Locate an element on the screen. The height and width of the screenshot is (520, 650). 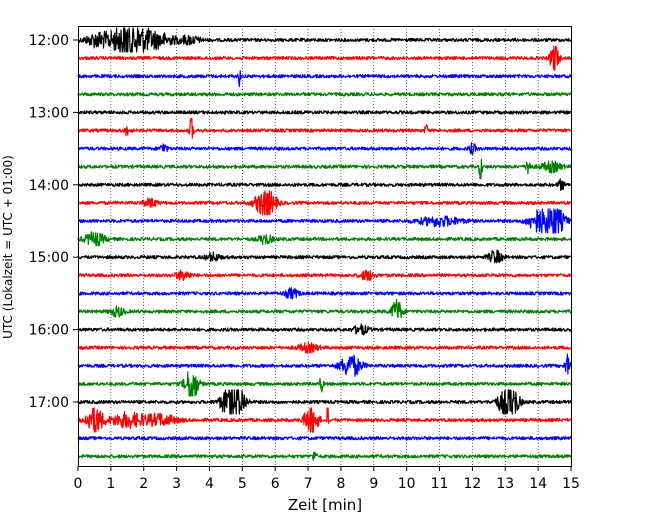
x-tick-label-5: 5 is located at coordinates (242, 484).